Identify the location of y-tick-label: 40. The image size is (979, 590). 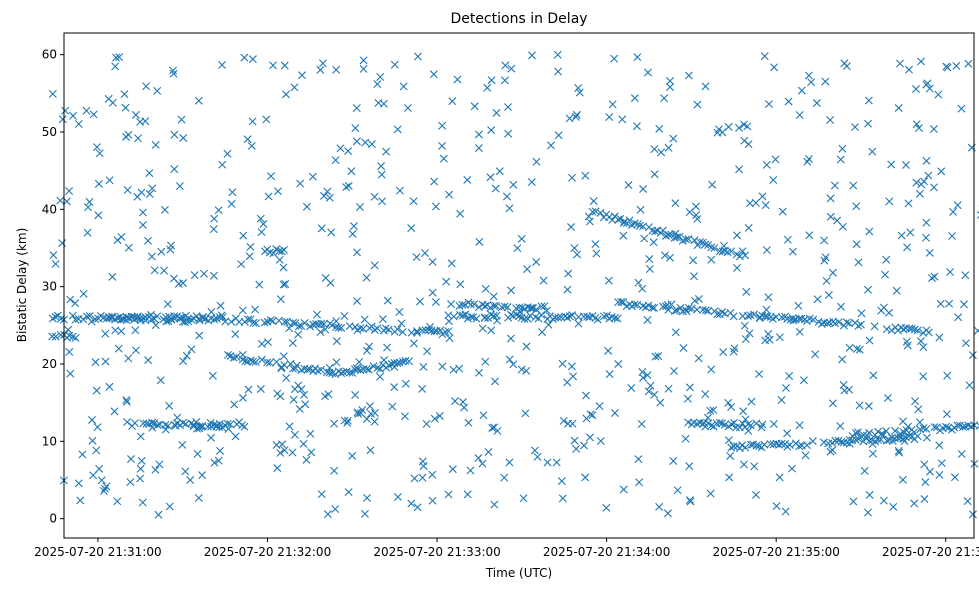
(49, 209).